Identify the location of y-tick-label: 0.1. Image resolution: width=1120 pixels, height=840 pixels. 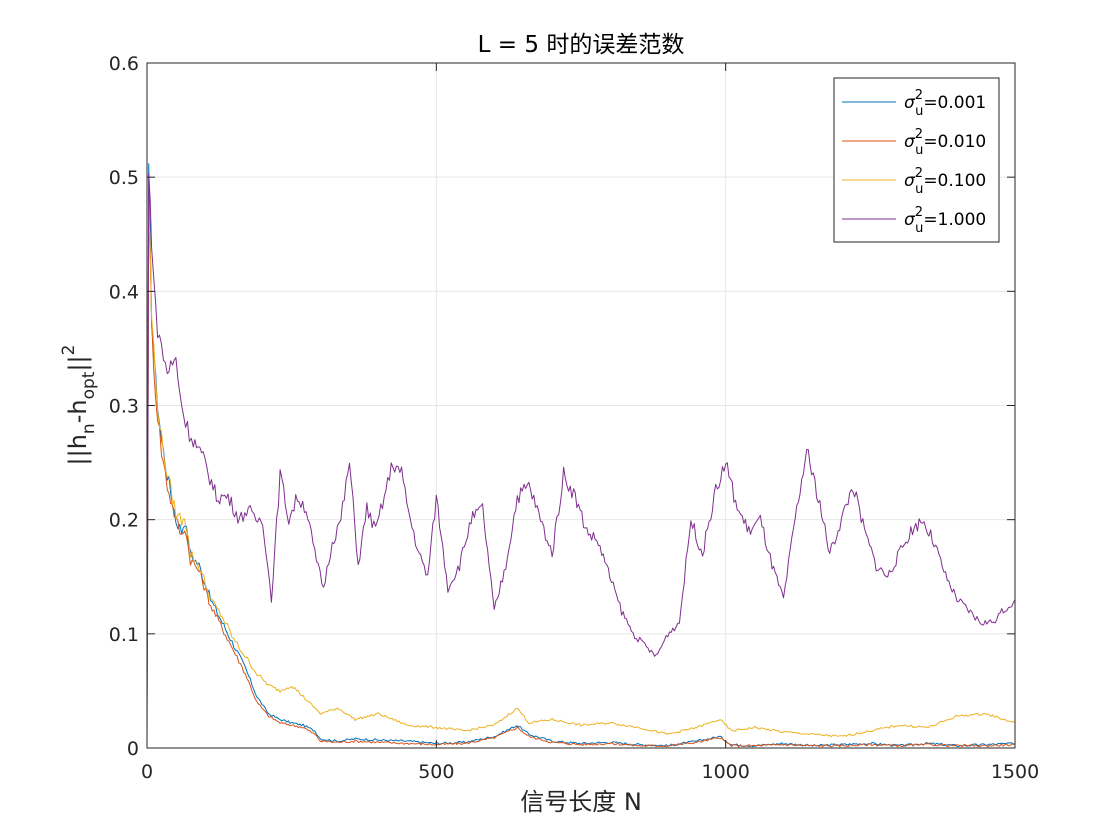
(124, 635).